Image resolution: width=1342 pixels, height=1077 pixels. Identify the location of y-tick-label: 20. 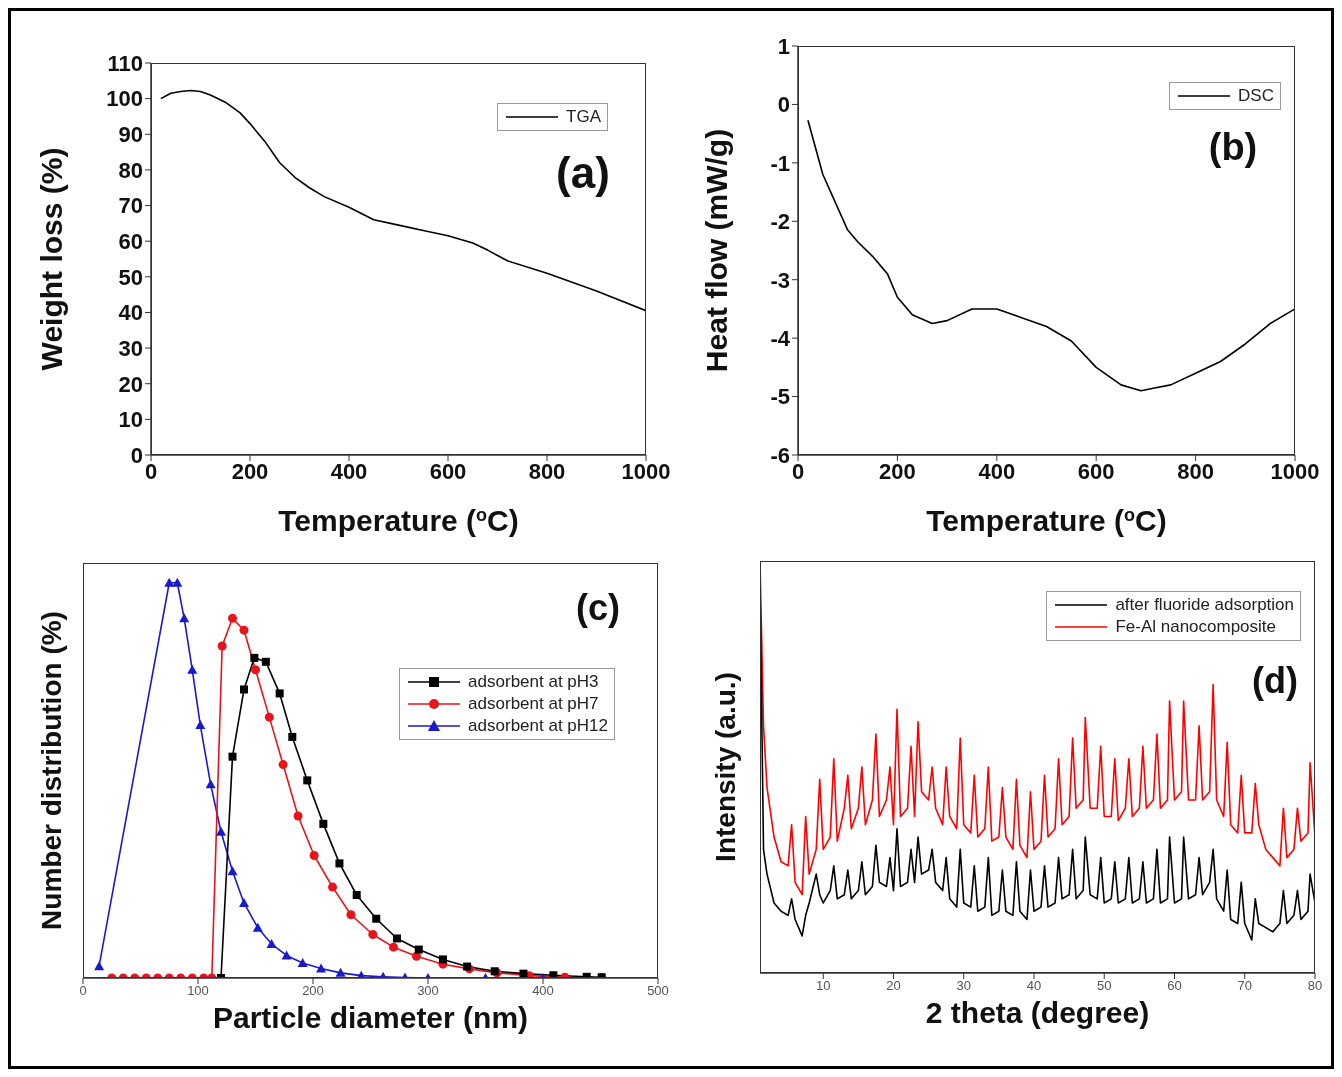
(130, 384).